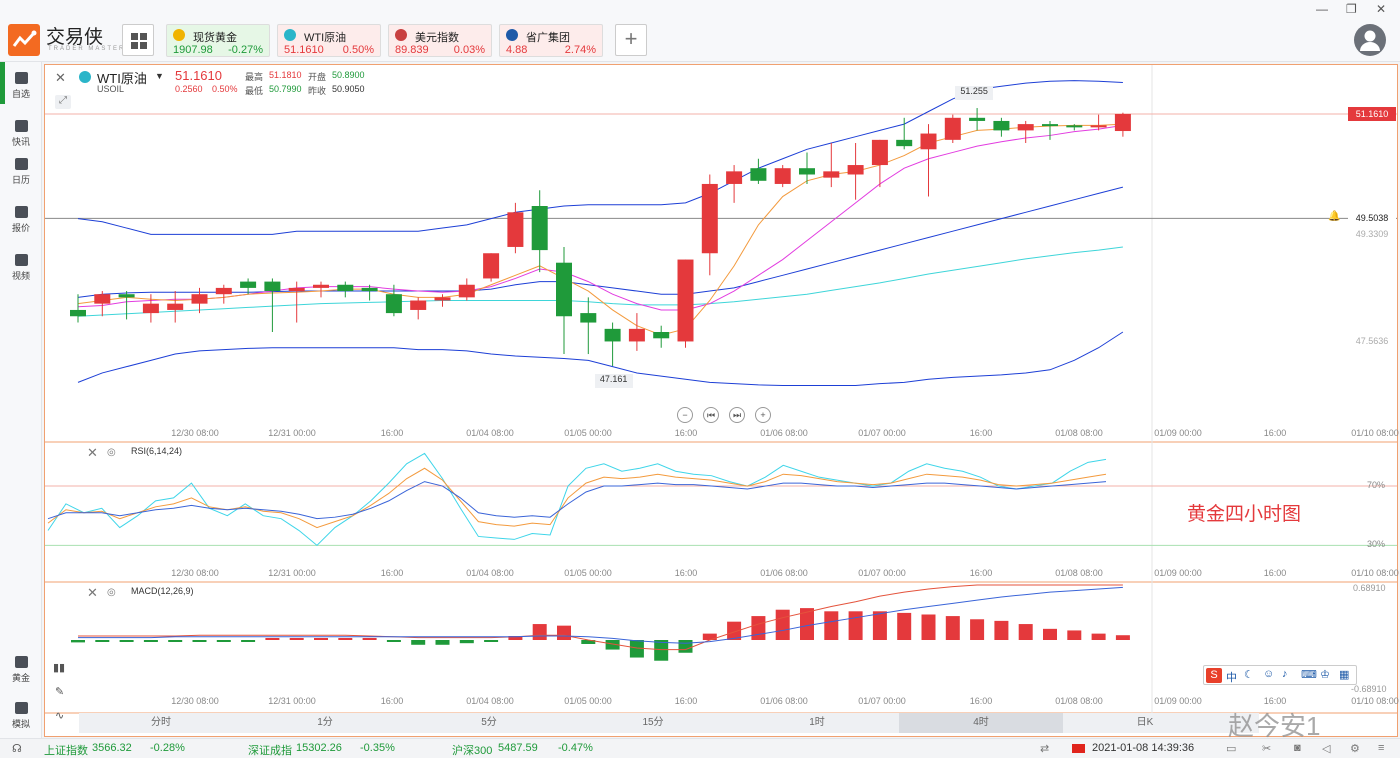 The width and height of the screenshot is (1400, 758). Describe the element at coordinates (59, 668) in the screenshot. I see `indicator-tool-icon: ▮▮` at that location.